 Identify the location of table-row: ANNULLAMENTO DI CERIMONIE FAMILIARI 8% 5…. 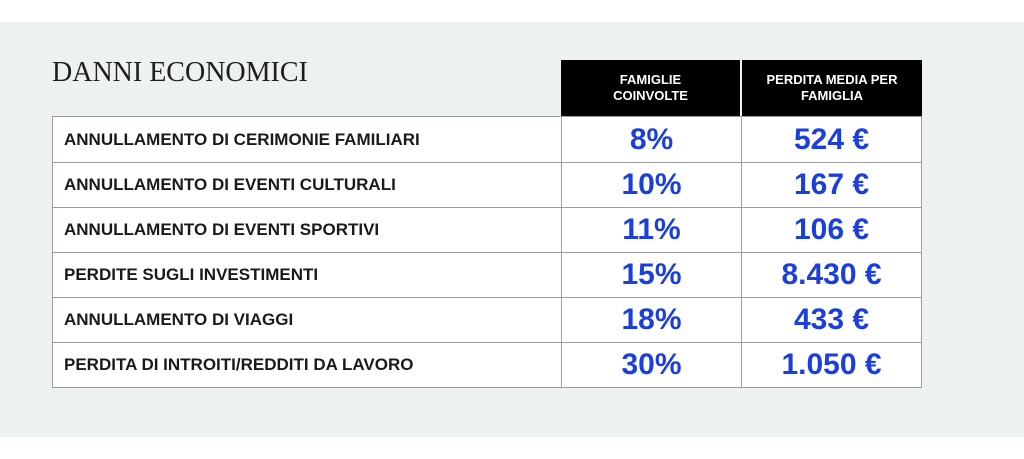
(487, 139).